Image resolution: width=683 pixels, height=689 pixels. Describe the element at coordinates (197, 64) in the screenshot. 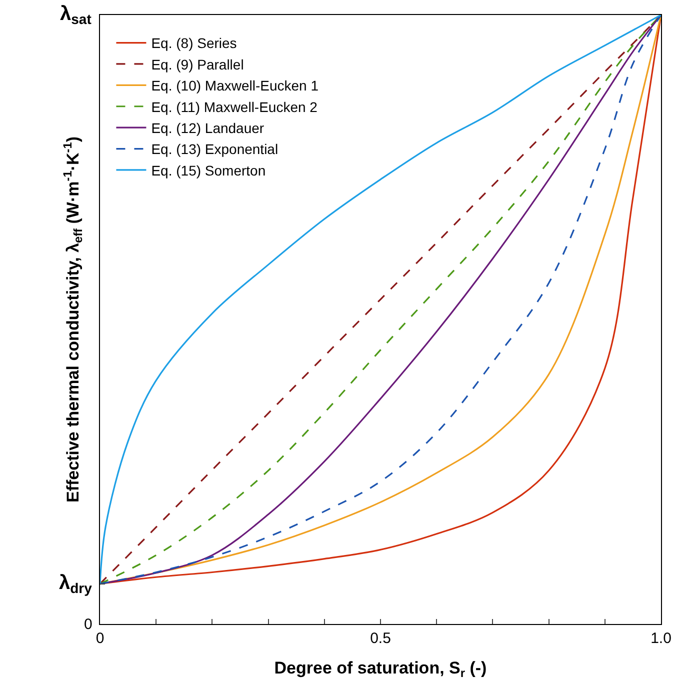

I see `legend-label: Eq. (9) Parallel` at that location.